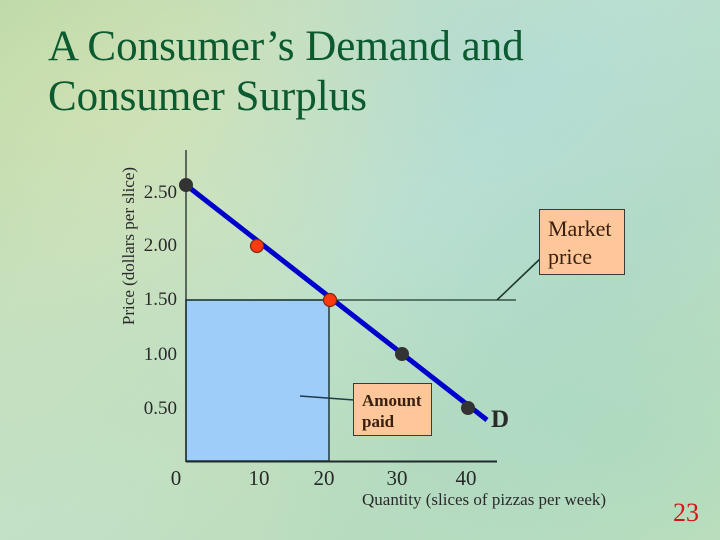  I want to click on x-tick-10: 10, so click(259, 478).